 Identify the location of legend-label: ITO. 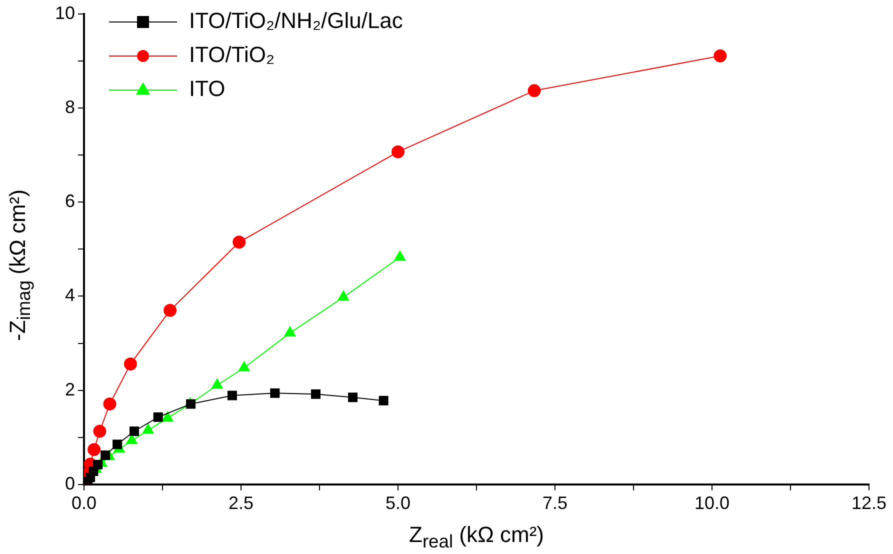
(207, 89).